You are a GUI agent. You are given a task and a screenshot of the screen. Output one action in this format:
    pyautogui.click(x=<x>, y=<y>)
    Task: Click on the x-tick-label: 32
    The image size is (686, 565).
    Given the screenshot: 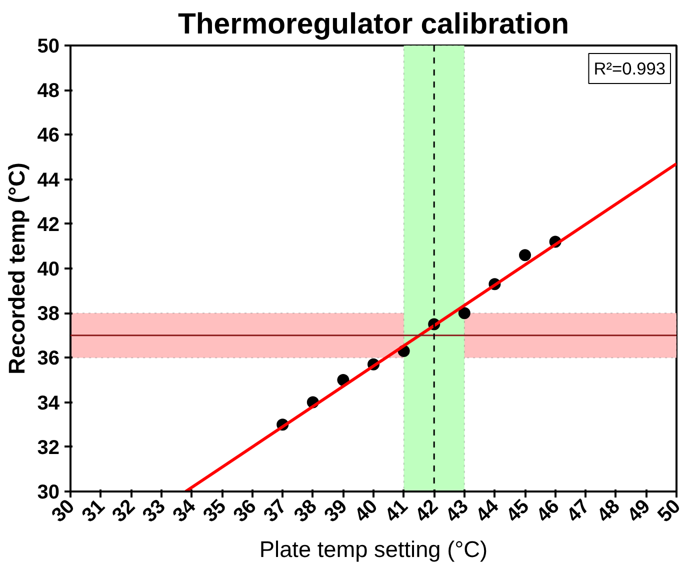 What is the action you would take?
    pyautogui.click(x=124, y=511)
    